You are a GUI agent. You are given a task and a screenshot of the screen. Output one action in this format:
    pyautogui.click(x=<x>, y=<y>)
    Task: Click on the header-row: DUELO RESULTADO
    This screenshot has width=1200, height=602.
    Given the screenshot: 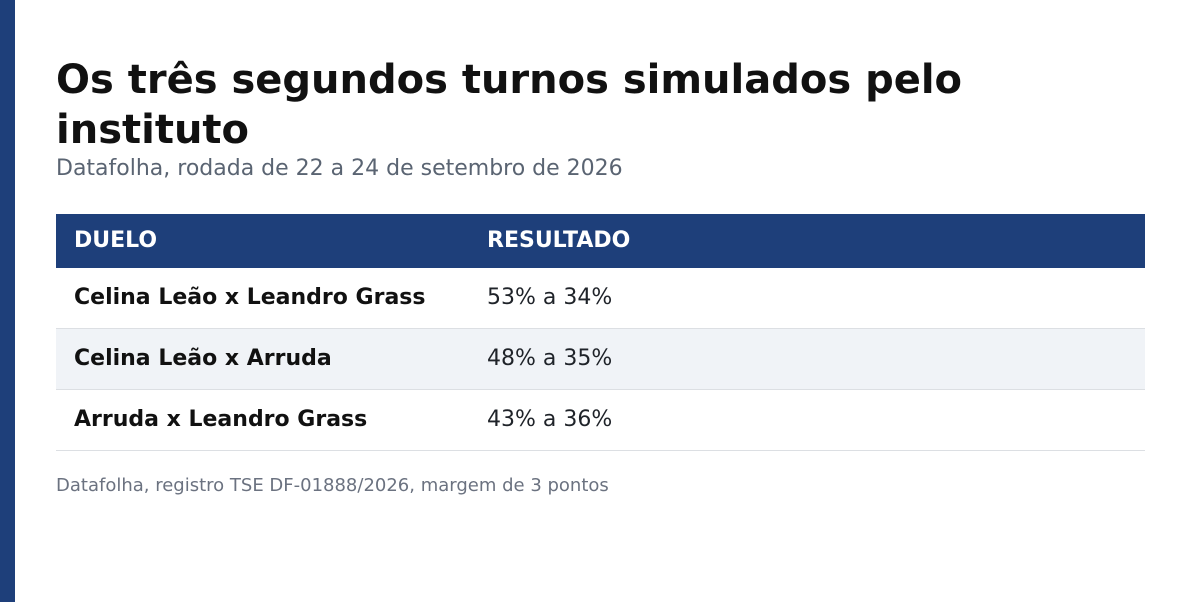 What is the action you would take?
    pyautogui.click(x=600, y=241)
    